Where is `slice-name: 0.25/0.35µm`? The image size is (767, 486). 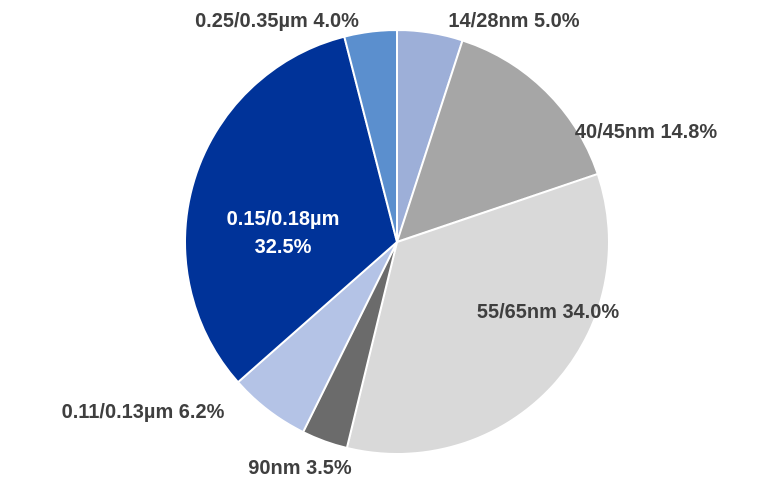 slice-name: 0.25/0.35µm is located at coordinates (254, 21).